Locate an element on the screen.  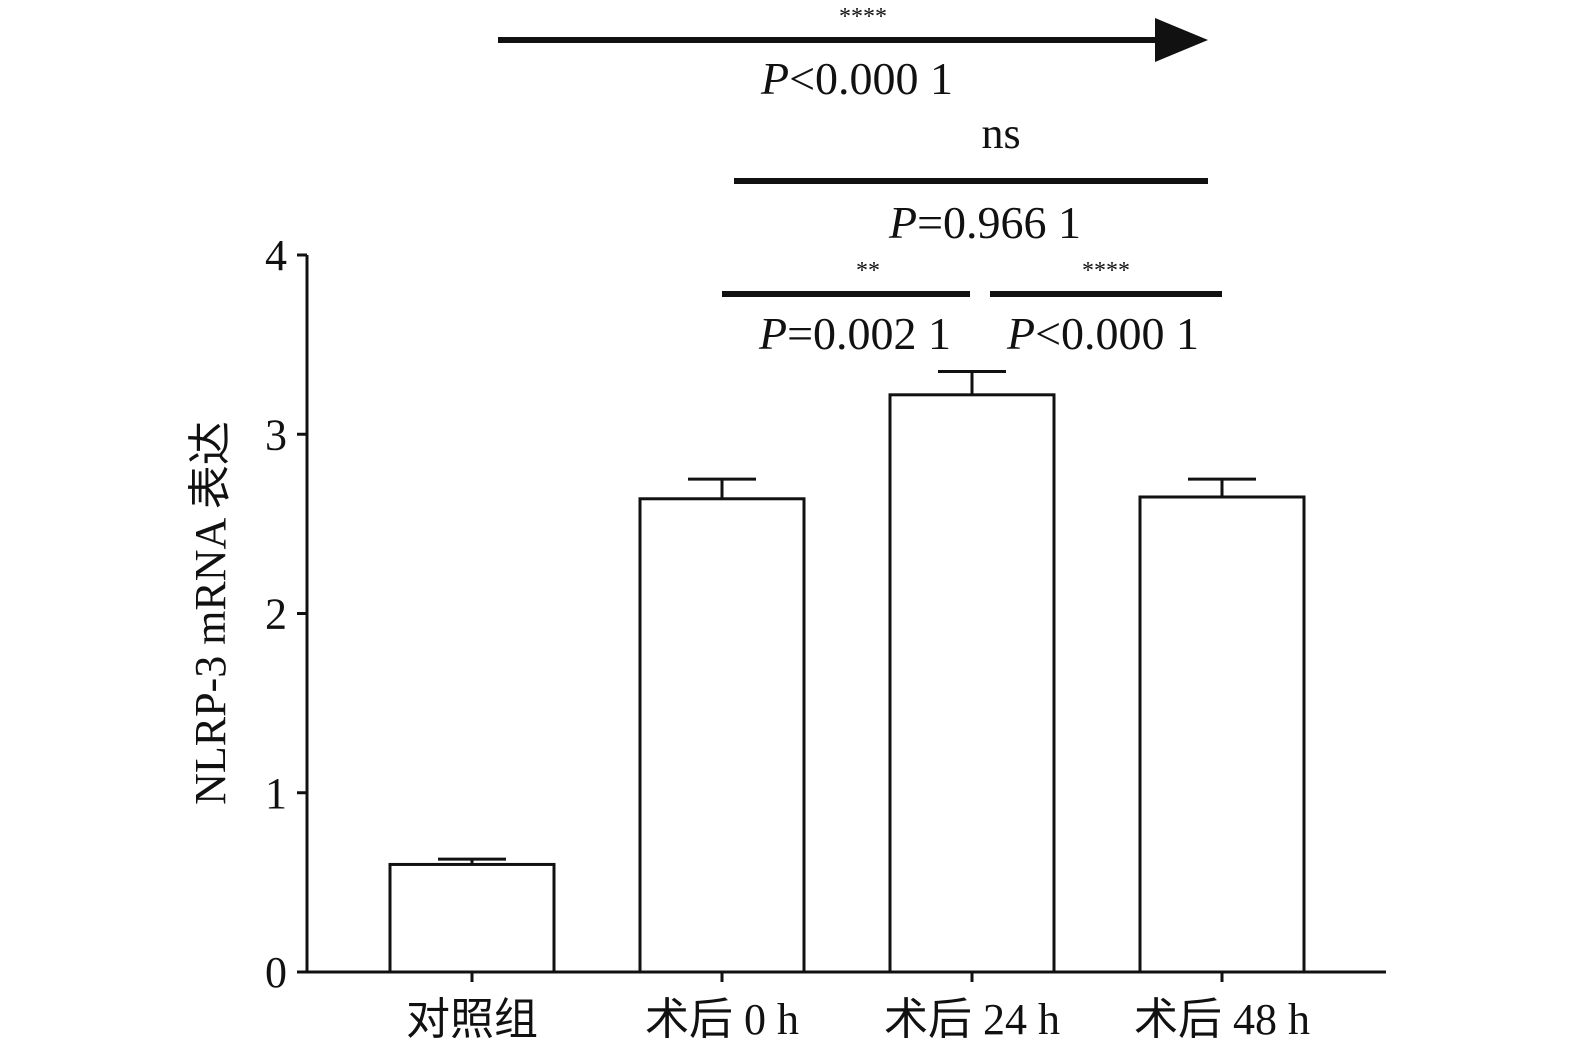
y-tick-label: 4 is located at coordinates (276, 255).